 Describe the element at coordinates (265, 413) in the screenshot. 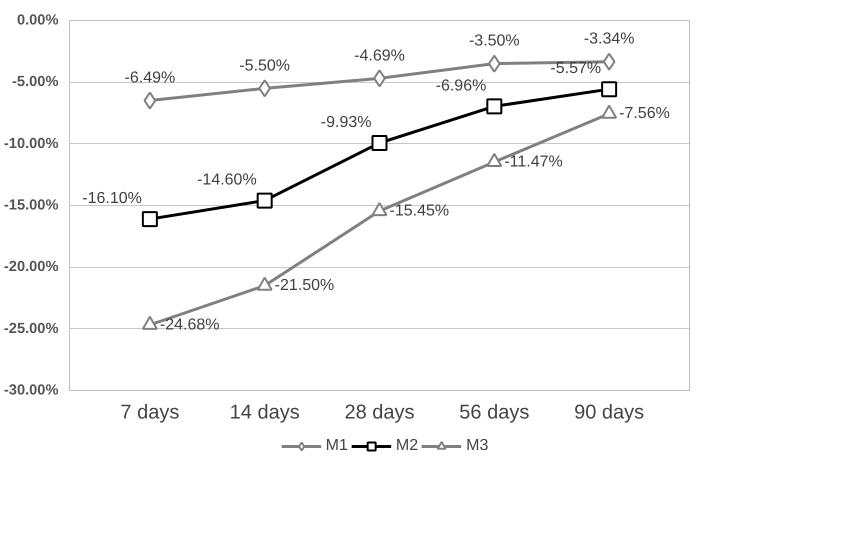

I see `x-tick-label: 14 days` at that location.